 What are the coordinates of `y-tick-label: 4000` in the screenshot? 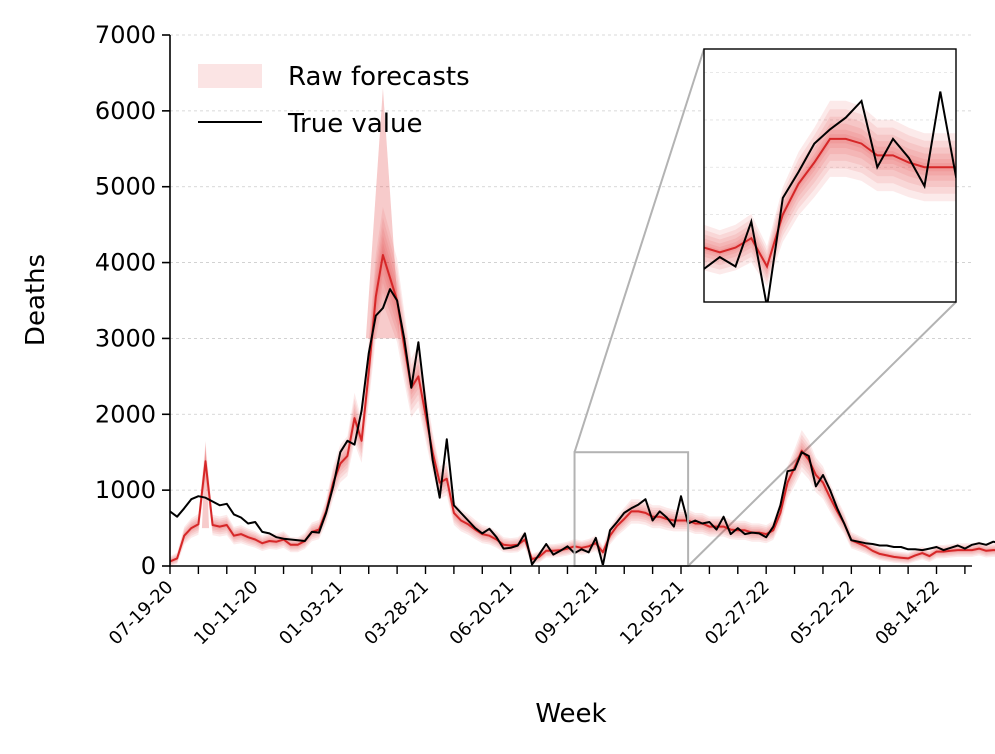 It's located at (125, 263).